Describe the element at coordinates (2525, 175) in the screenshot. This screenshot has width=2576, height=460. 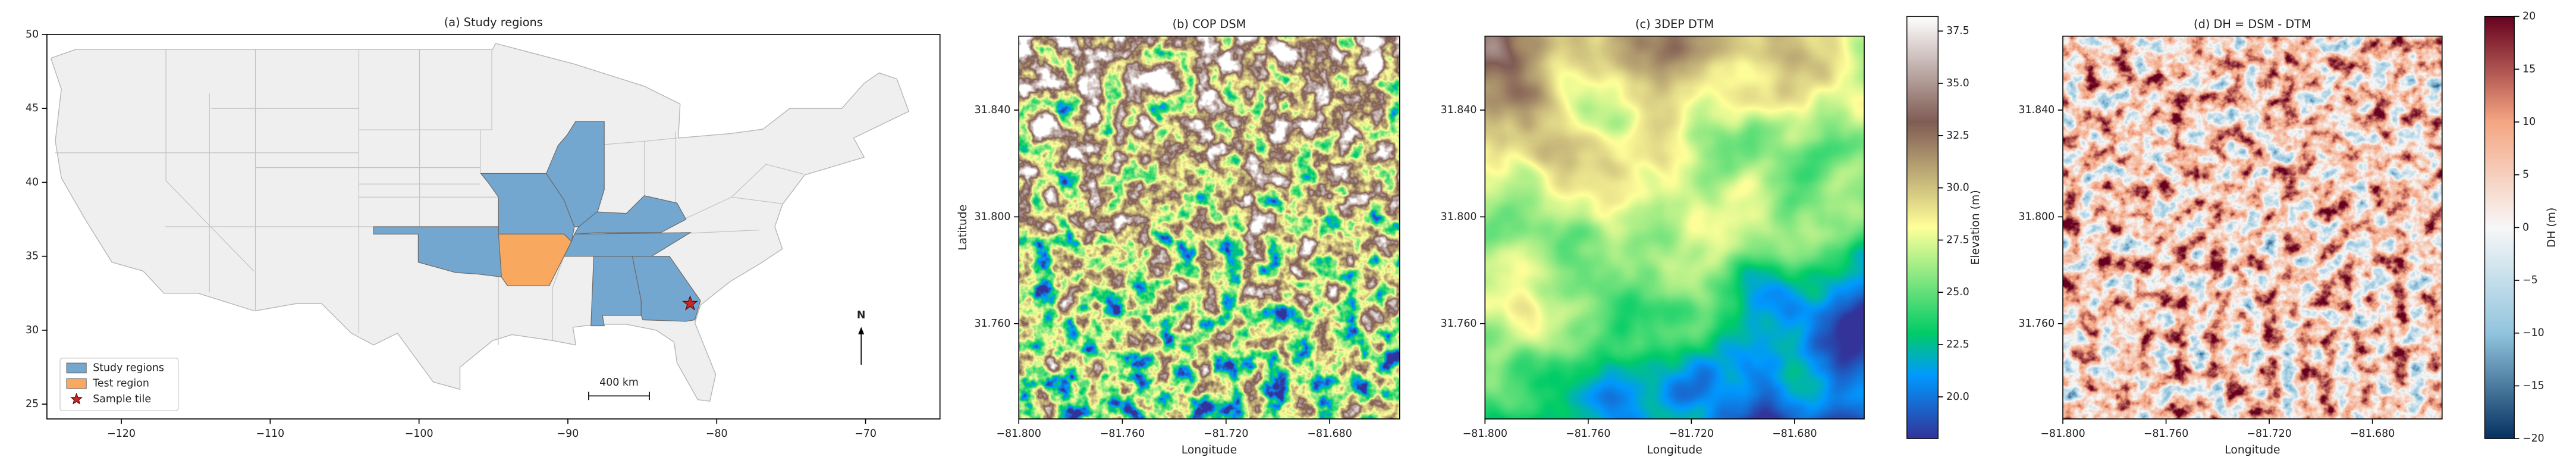
I see `colorbar-tick-label: 5` at that location.